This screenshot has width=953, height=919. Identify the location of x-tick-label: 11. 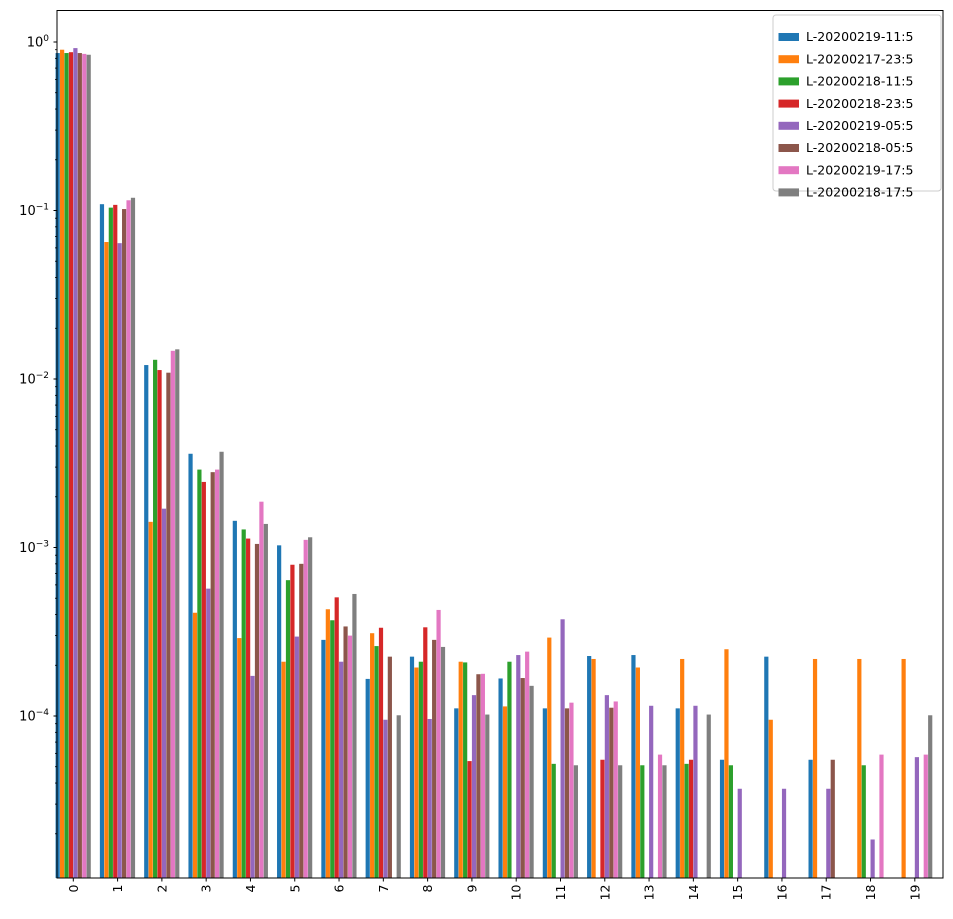
(560, 893).